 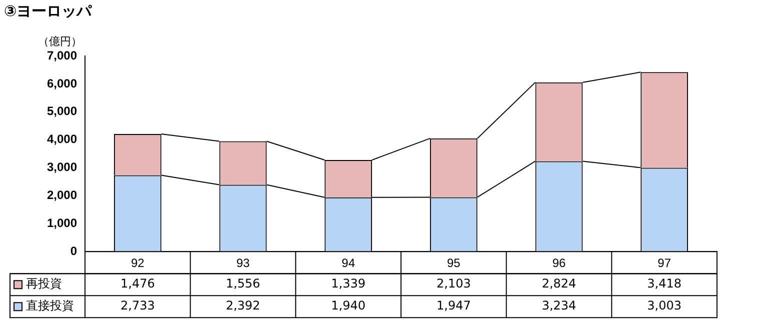 What do you see at coordinates (62, 223) in the screenshot?
I see `y-tick-label: 1,000` at bounding box center [62, 223].